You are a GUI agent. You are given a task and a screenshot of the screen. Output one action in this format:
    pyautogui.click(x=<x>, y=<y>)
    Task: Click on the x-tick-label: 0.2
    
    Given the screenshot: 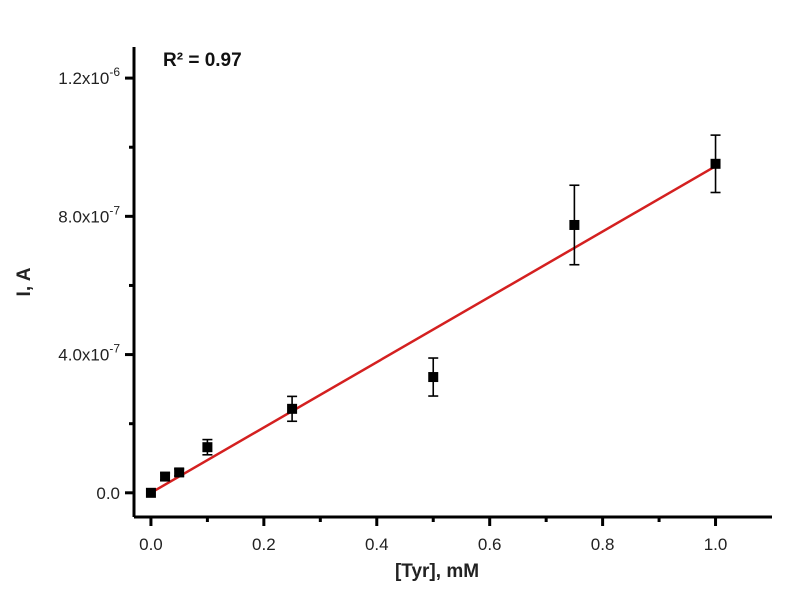 What is the action you would take?
    pyautogui.click(x=264, y=544)
    